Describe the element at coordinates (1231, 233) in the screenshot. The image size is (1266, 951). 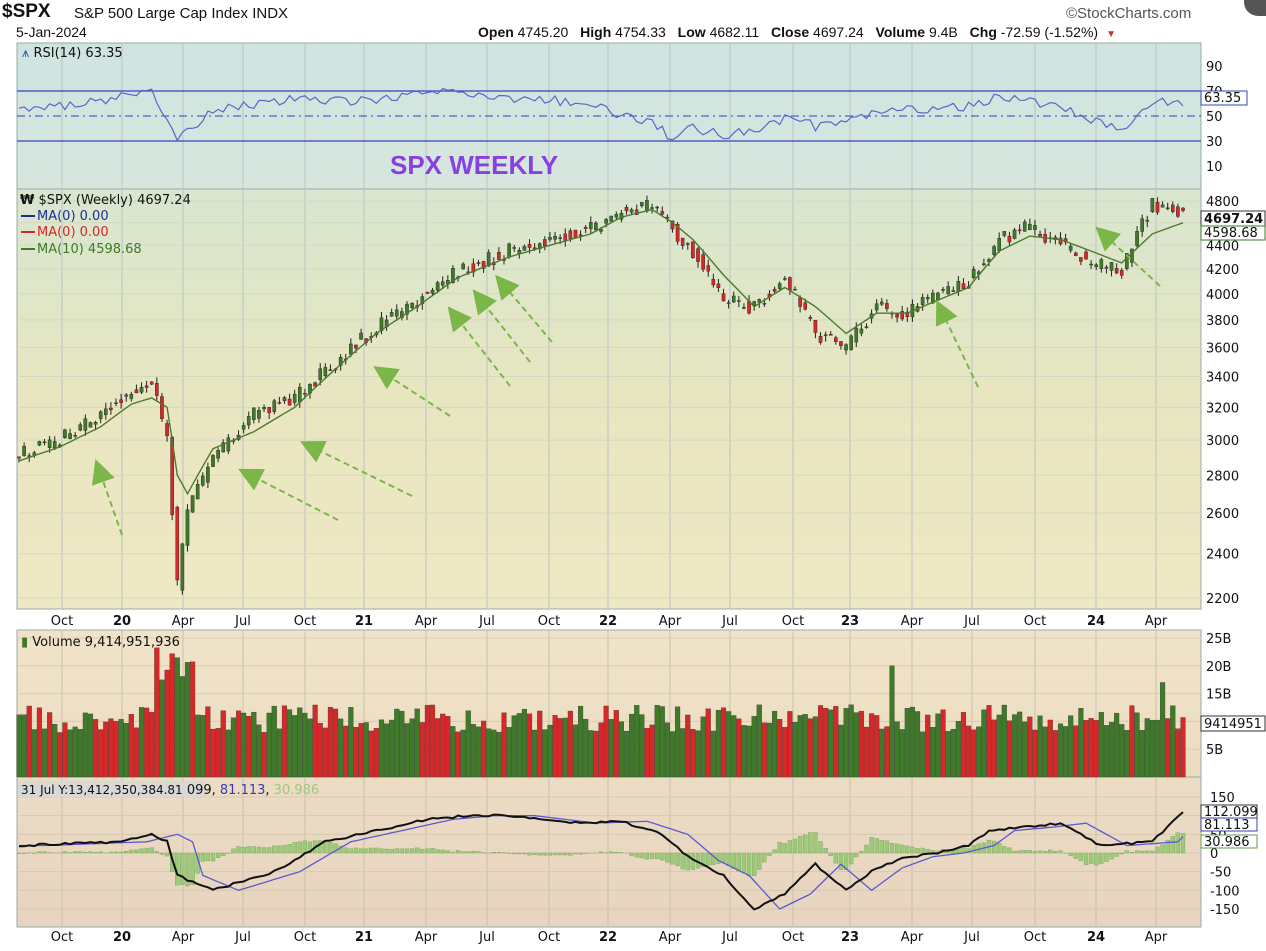
I see `price-tag-ma10-label: 4598.68` at that location.